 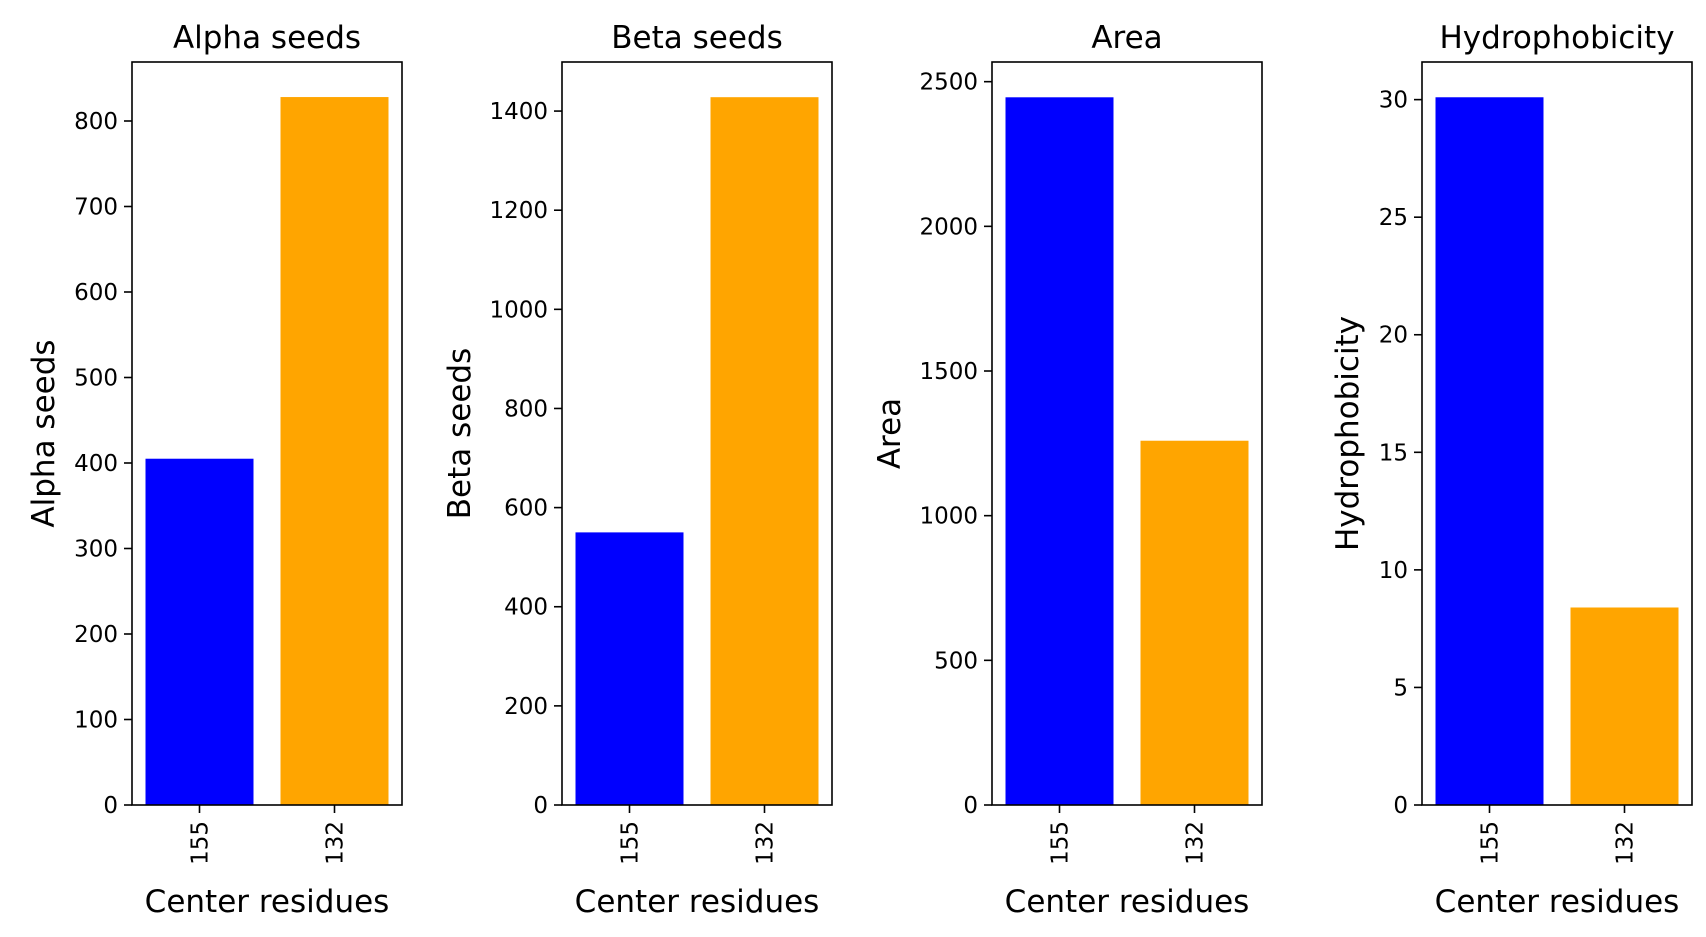 I want to click on y-tick-label: 1400, so click(x=518, y=112).